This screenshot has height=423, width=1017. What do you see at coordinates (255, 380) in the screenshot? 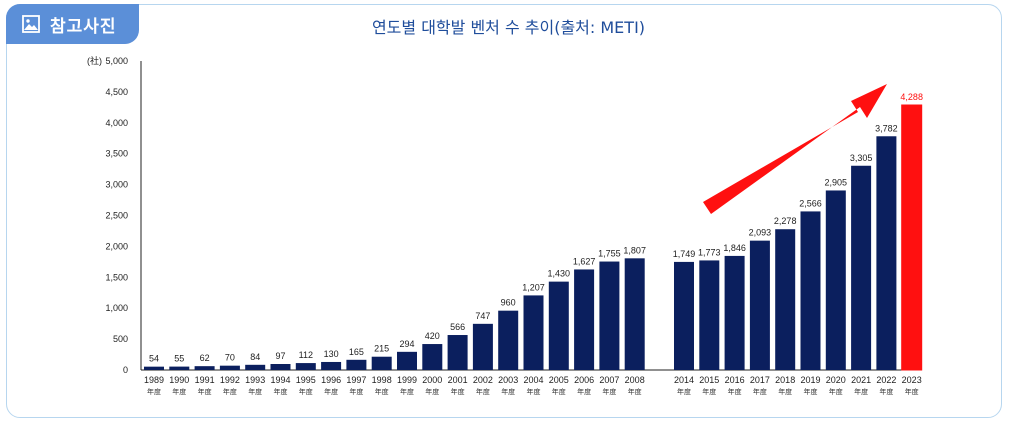
I see `x-tick-label-1993: 1993` at bounding box center [255, 380].